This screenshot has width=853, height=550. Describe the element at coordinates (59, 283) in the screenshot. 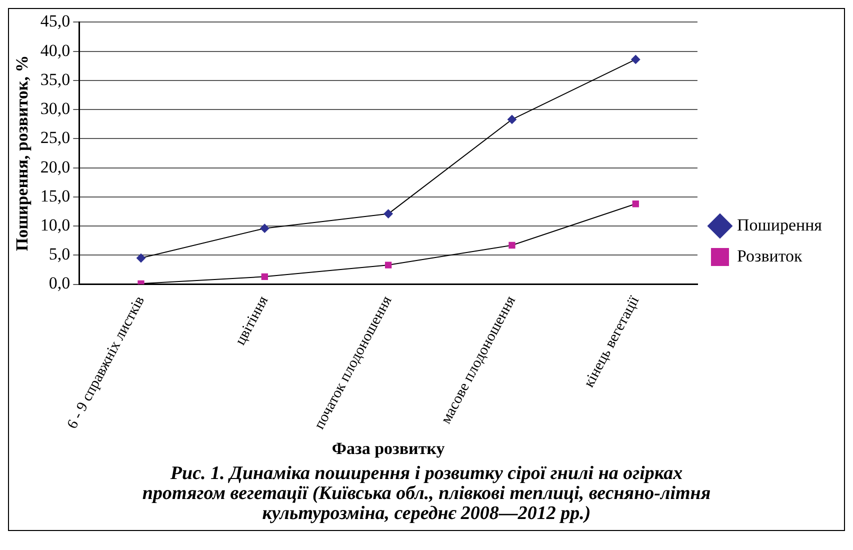

I see `y-tick-label: 0,0` at that location.